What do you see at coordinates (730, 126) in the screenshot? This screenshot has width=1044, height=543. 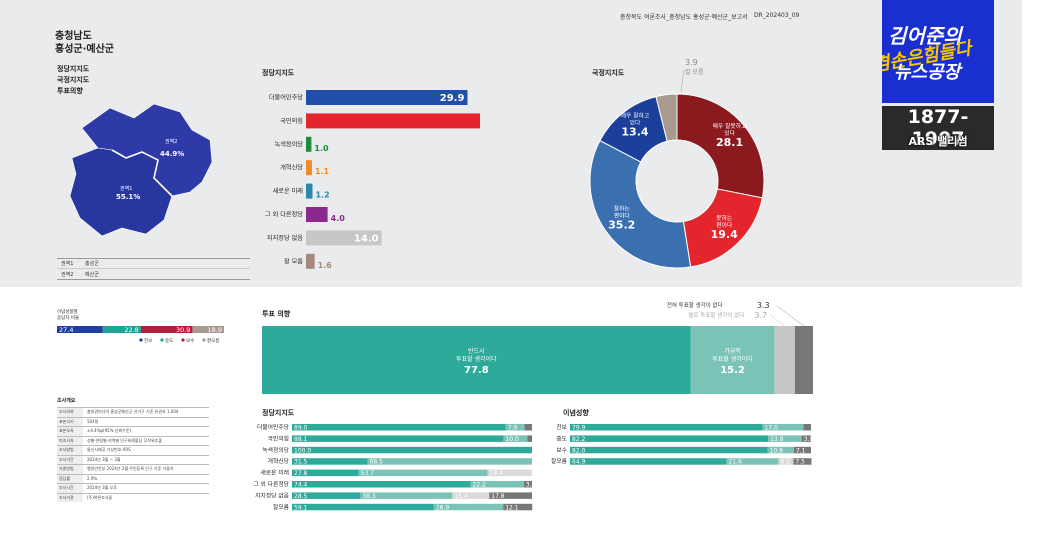 I see `donut-label: 매우 잘못하고` at bounding box center [730, 126].